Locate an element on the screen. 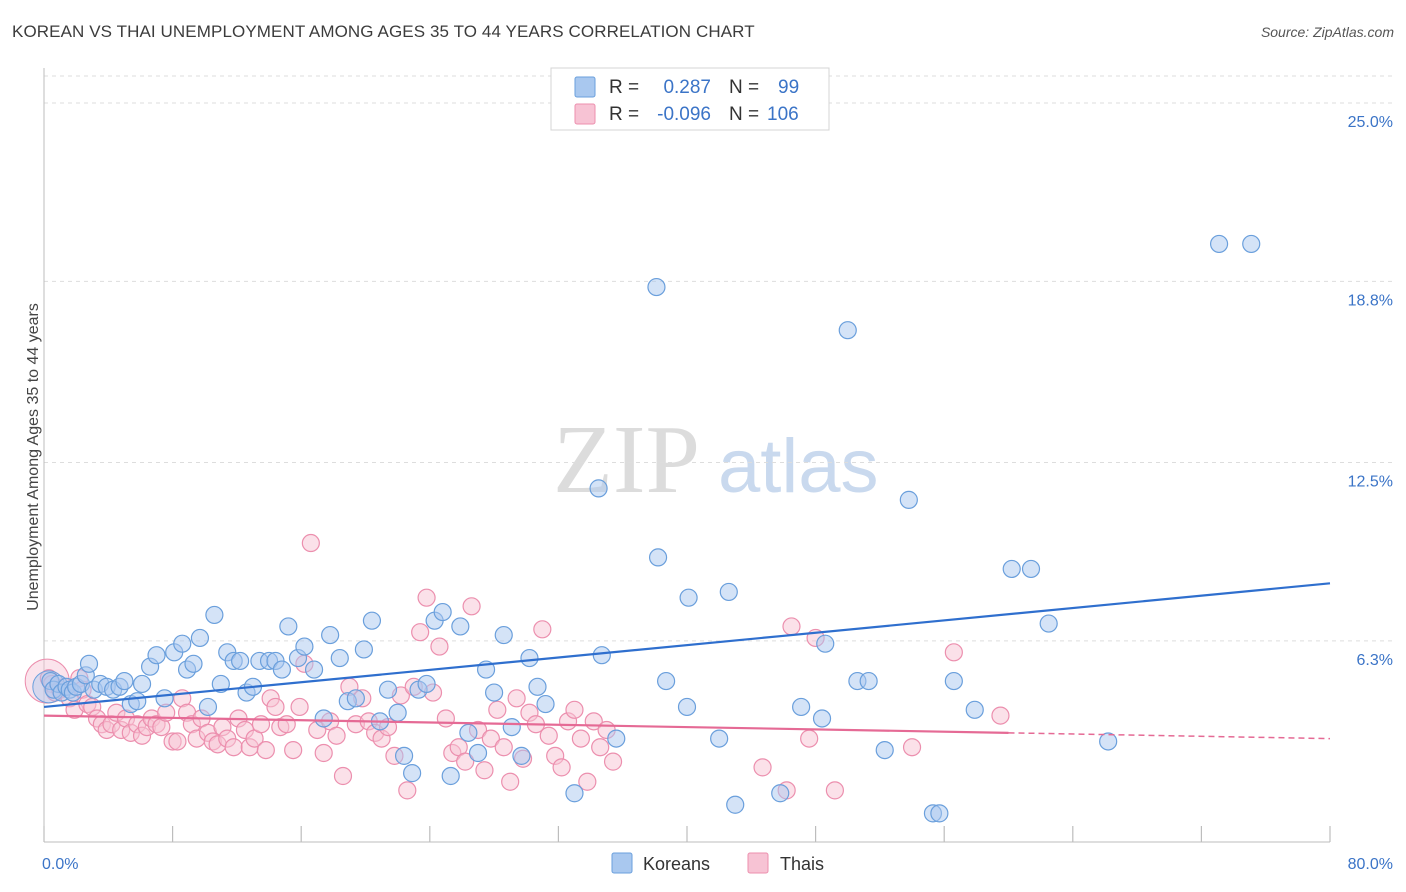 The image size is (1406, 892). thais-trend-line is located at coordinates (526, 724).